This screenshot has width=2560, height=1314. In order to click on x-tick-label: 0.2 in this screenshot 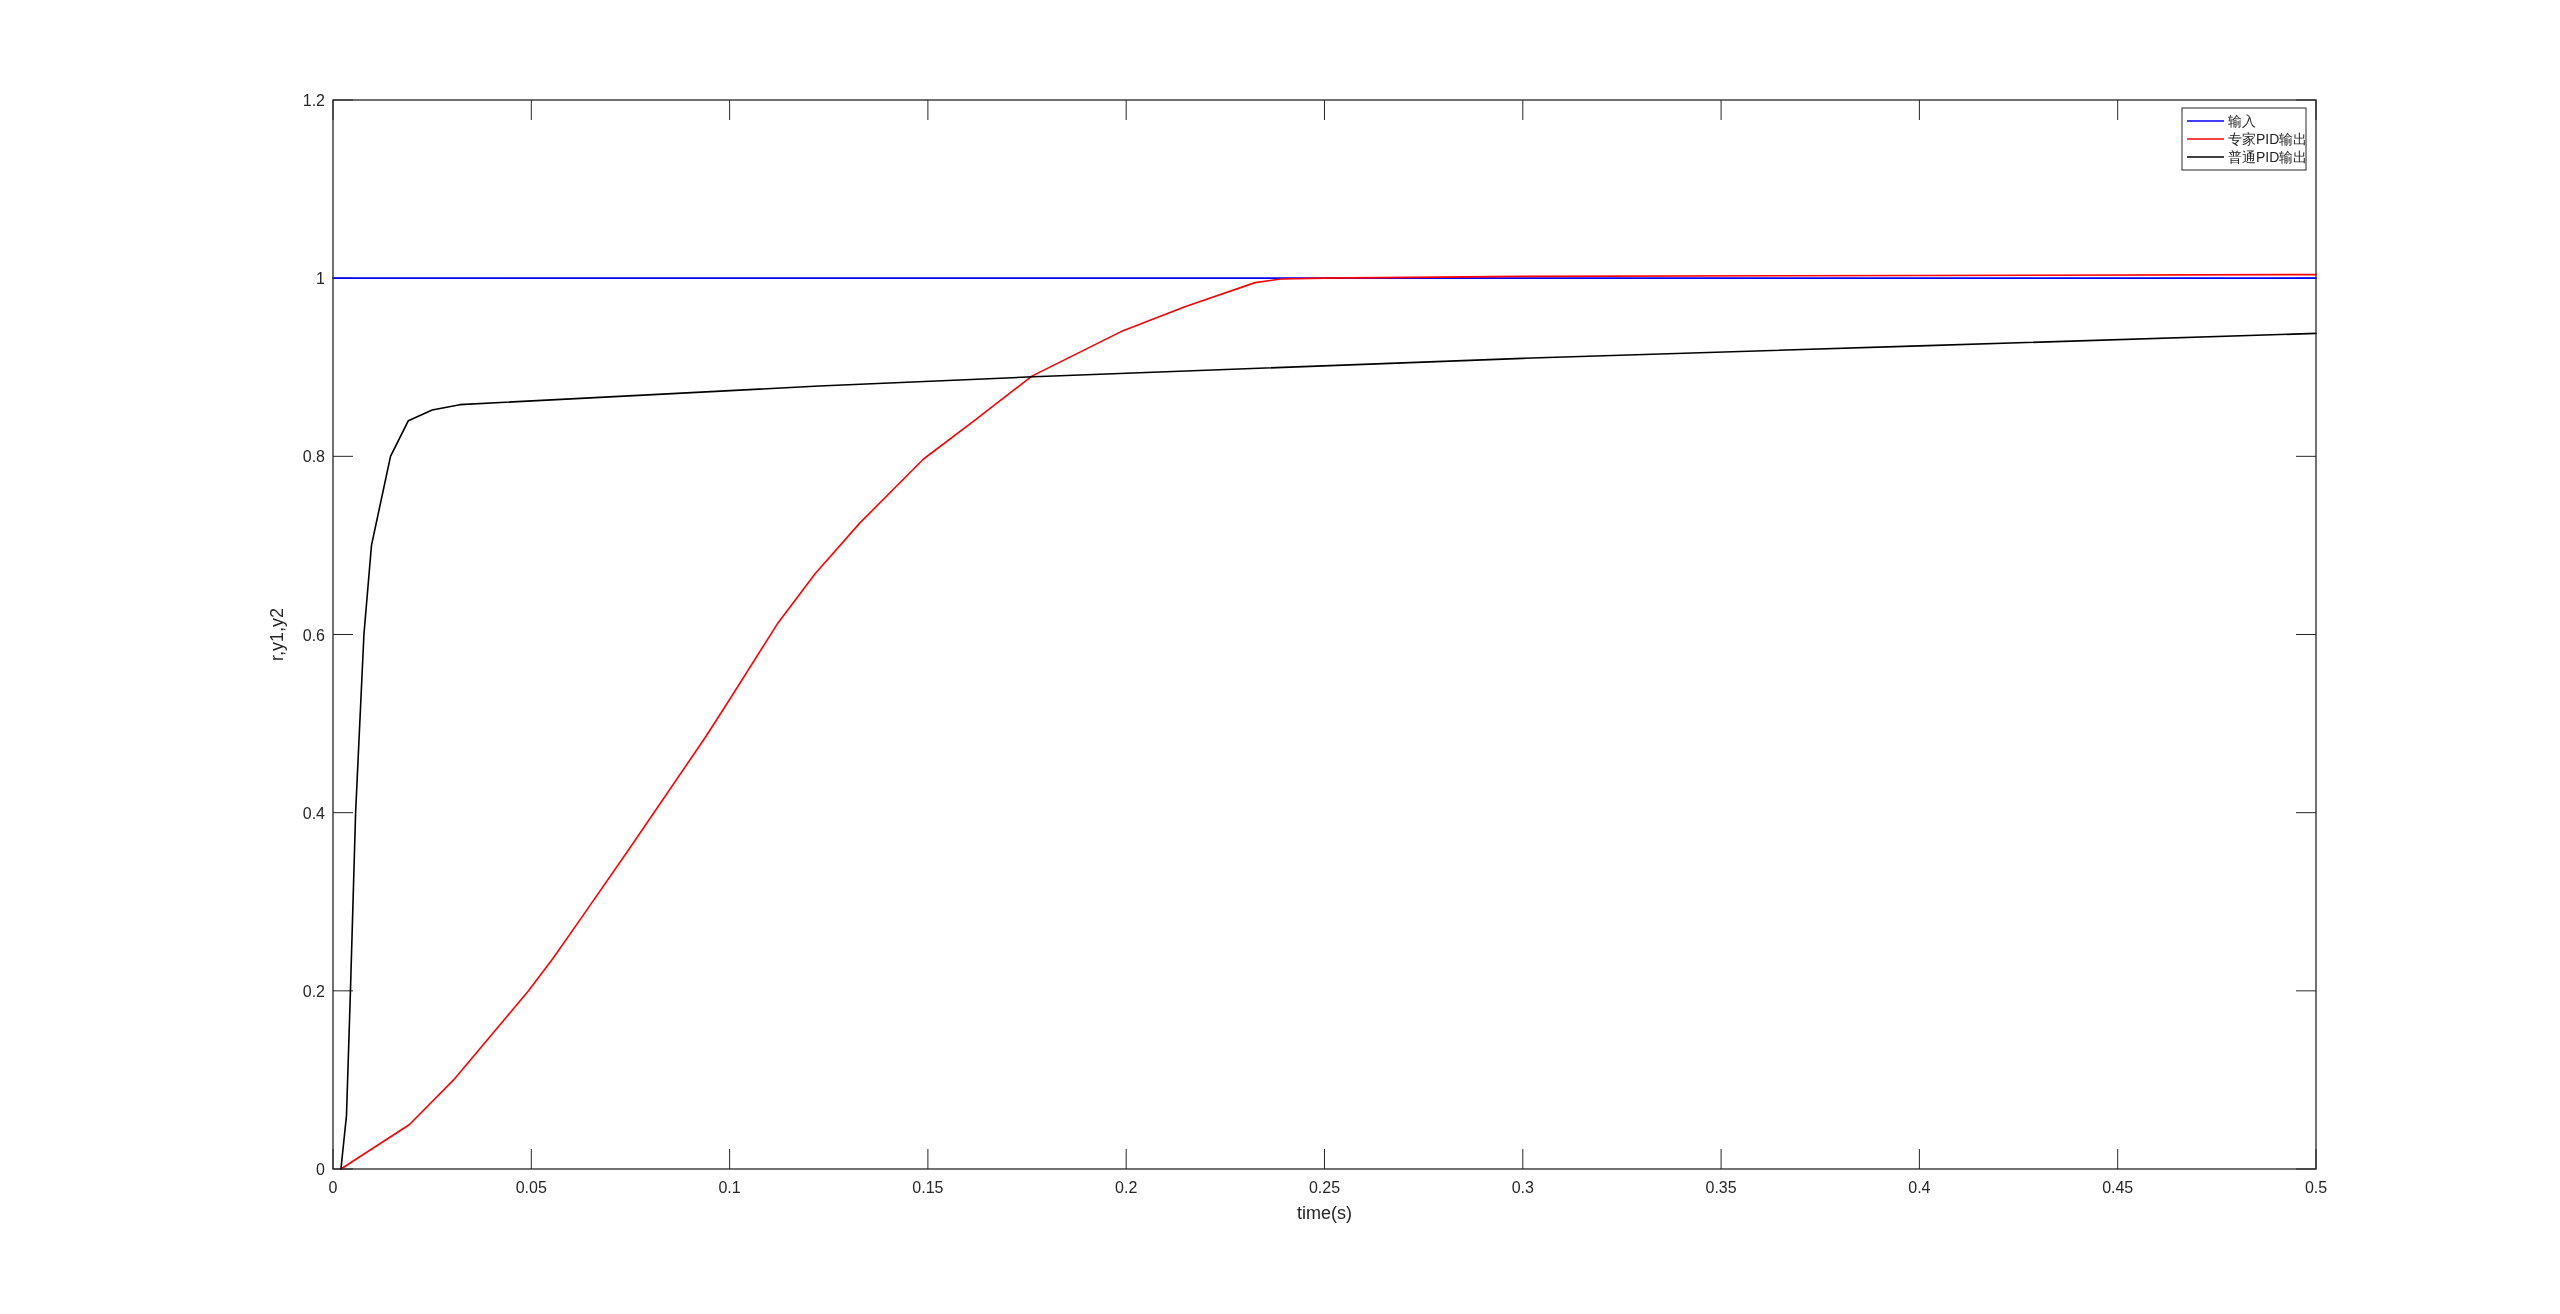, I will do `click(1126, 1187)`.